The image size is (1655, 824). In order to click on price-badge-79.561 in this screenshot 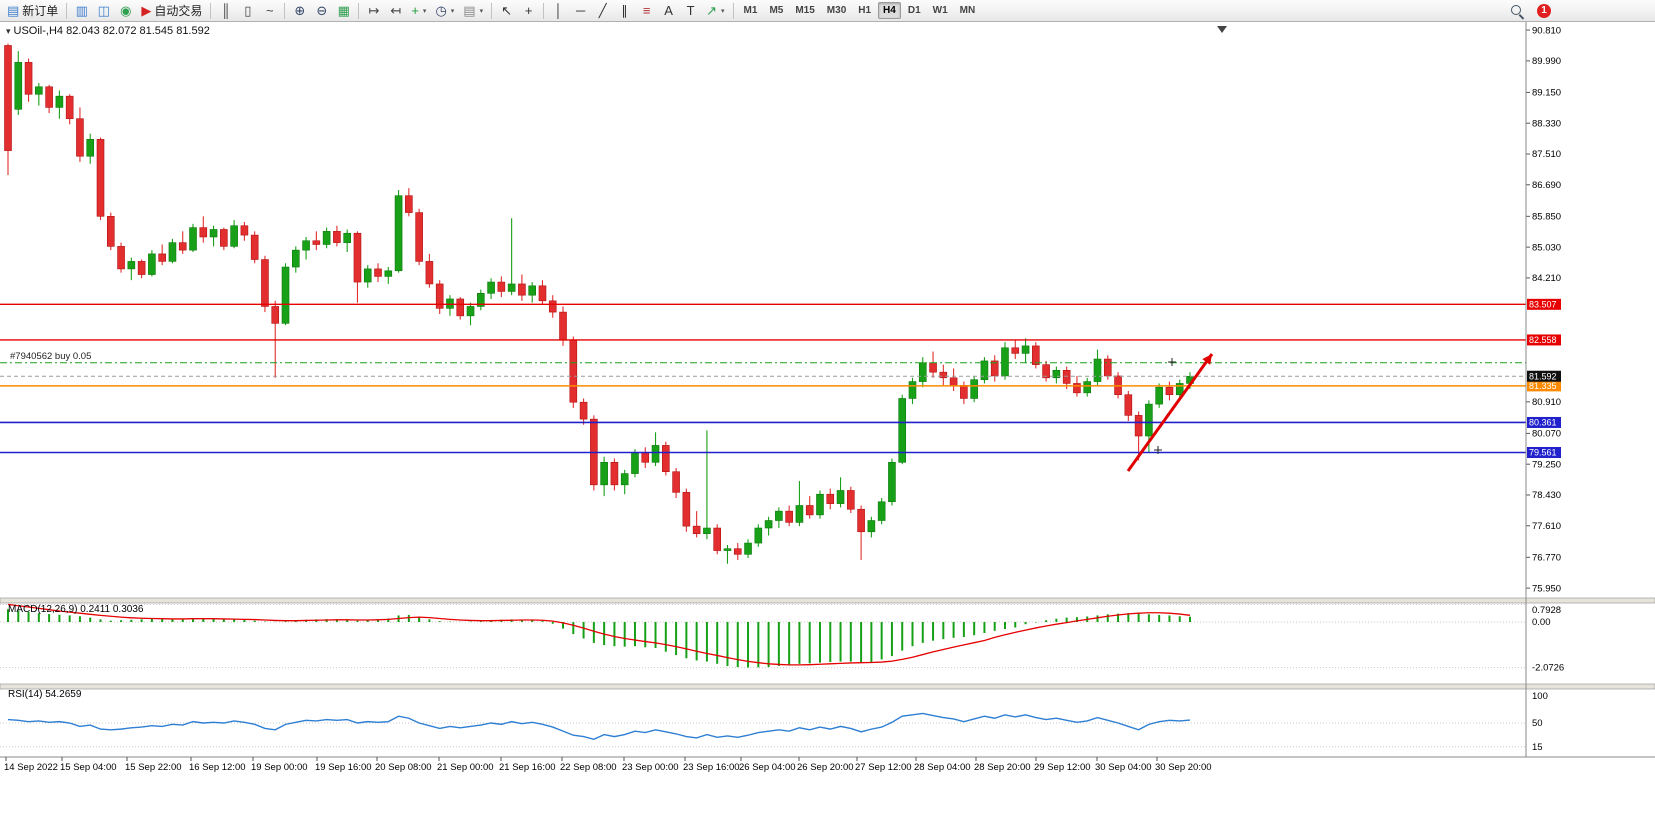, I will do `click(1544, 453)`.